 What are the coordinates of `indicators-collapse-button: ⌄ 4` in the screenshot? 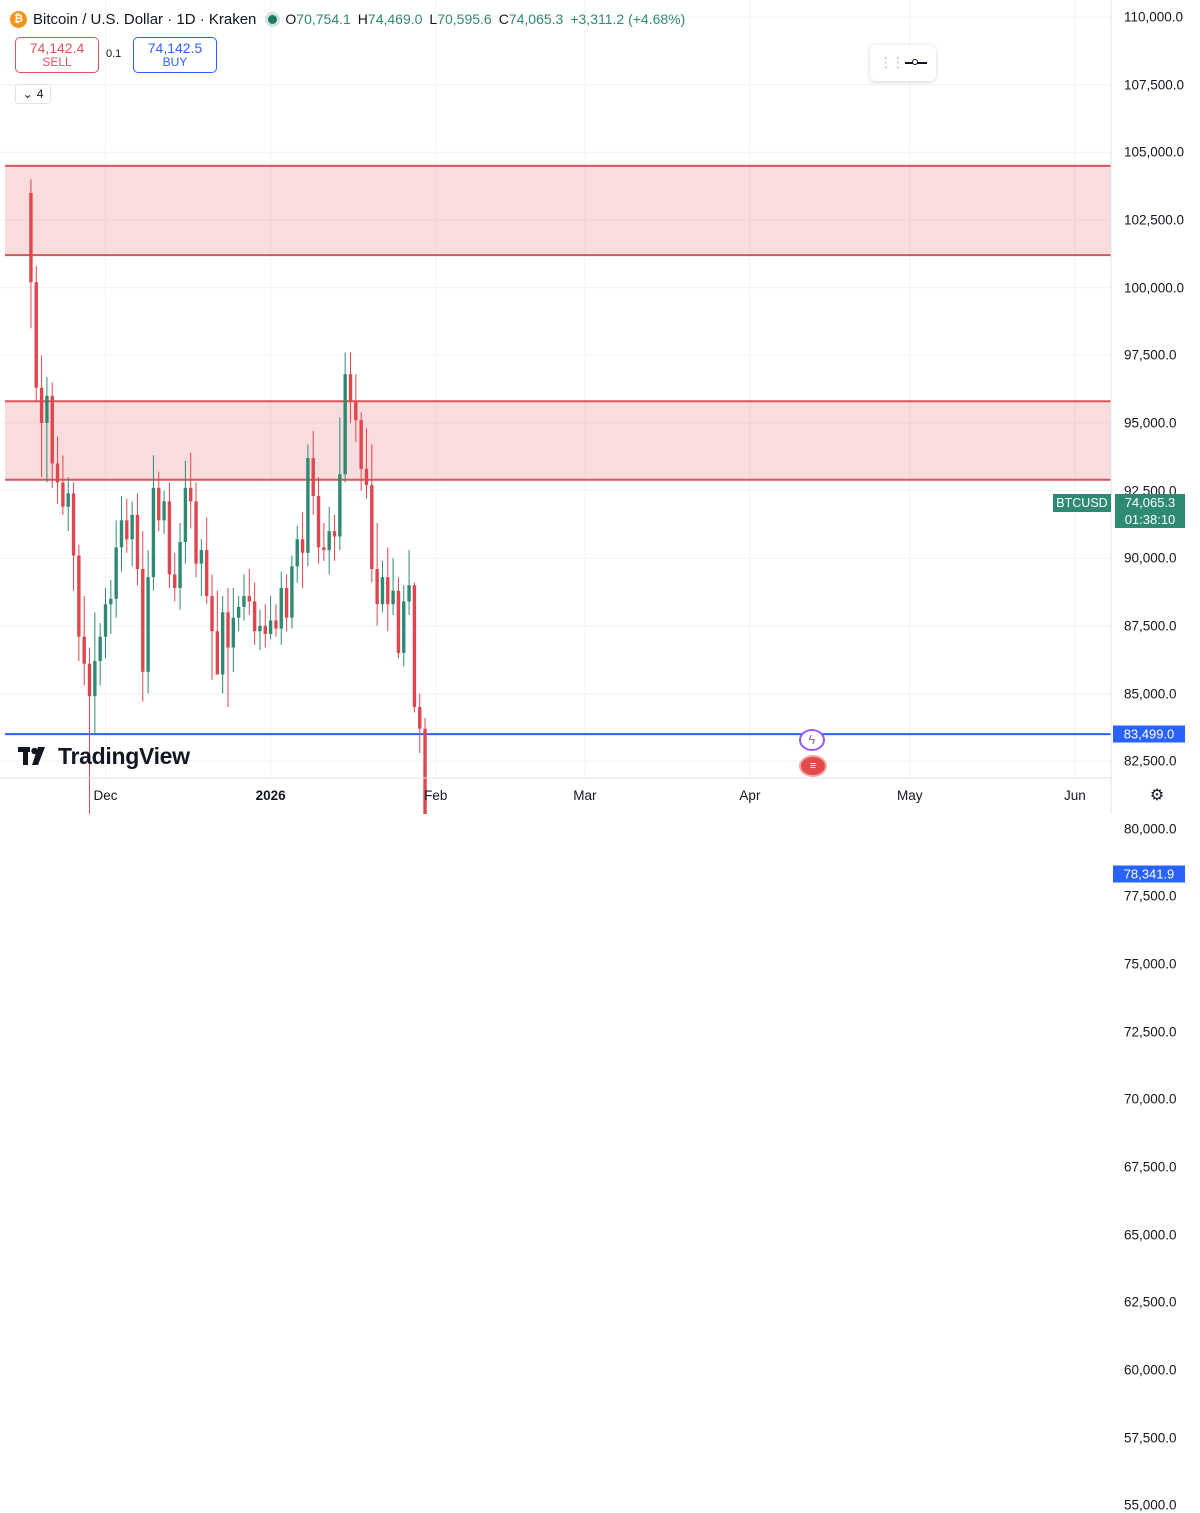 It's located at (33, 94).